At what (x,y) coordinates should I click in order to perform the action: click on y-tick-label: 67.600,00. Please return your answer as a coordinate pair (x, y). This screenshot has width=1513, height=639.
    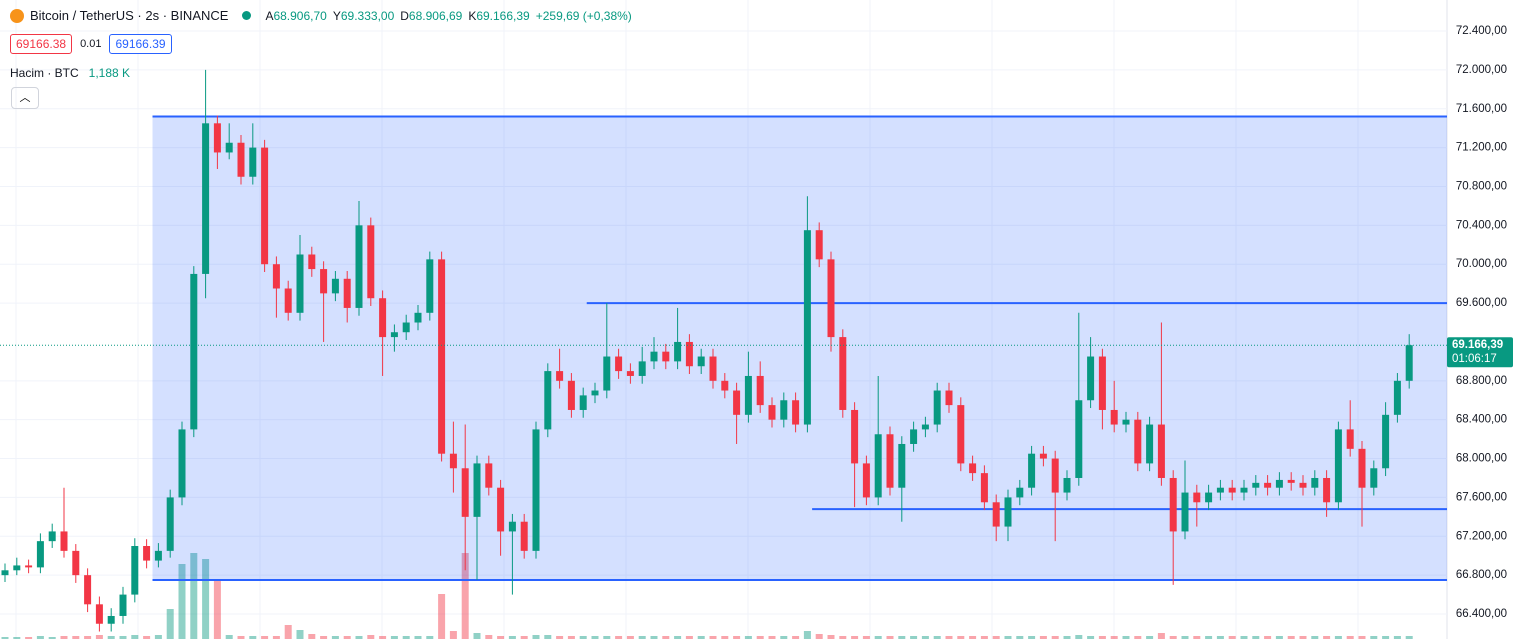
    Looking at the image, I should click on (1481, 497).